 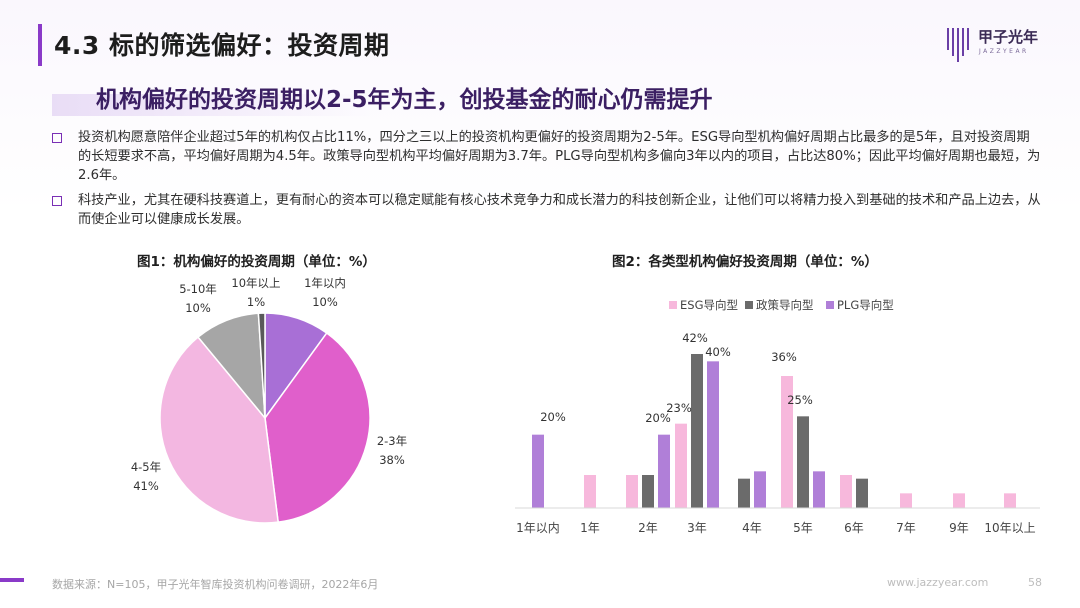 What do you see at coordinates (256, 293) in the screenshot?
I see `pie-label: 10年以上 1%` at bounding box center [256, 293].